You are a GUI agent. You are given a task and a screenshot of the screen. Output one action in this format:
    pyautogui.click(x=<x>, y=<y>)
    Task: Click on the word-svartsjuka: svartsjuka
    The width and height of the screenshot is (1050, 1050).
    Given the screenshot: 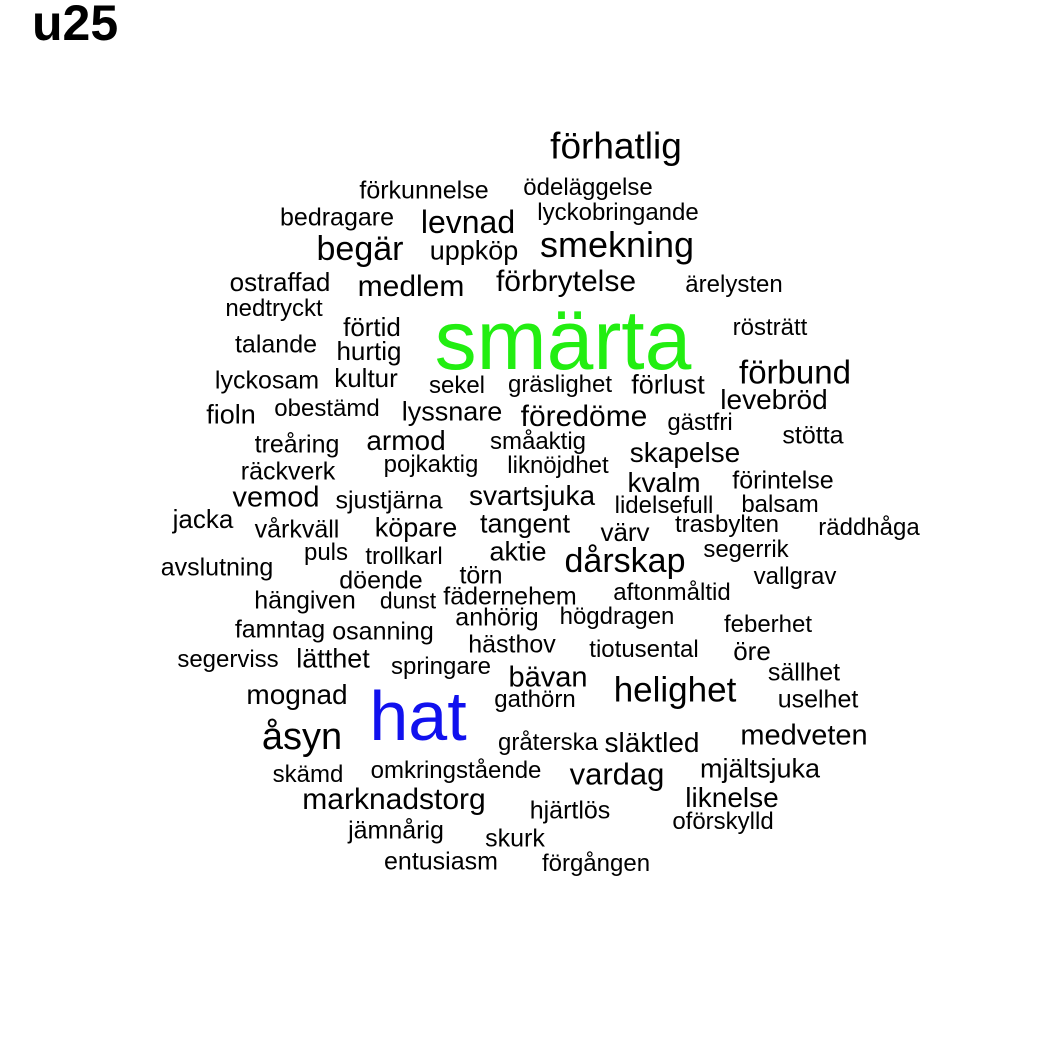 What is the action you would take?
    pyautogui.click(x=532, y=495)
    